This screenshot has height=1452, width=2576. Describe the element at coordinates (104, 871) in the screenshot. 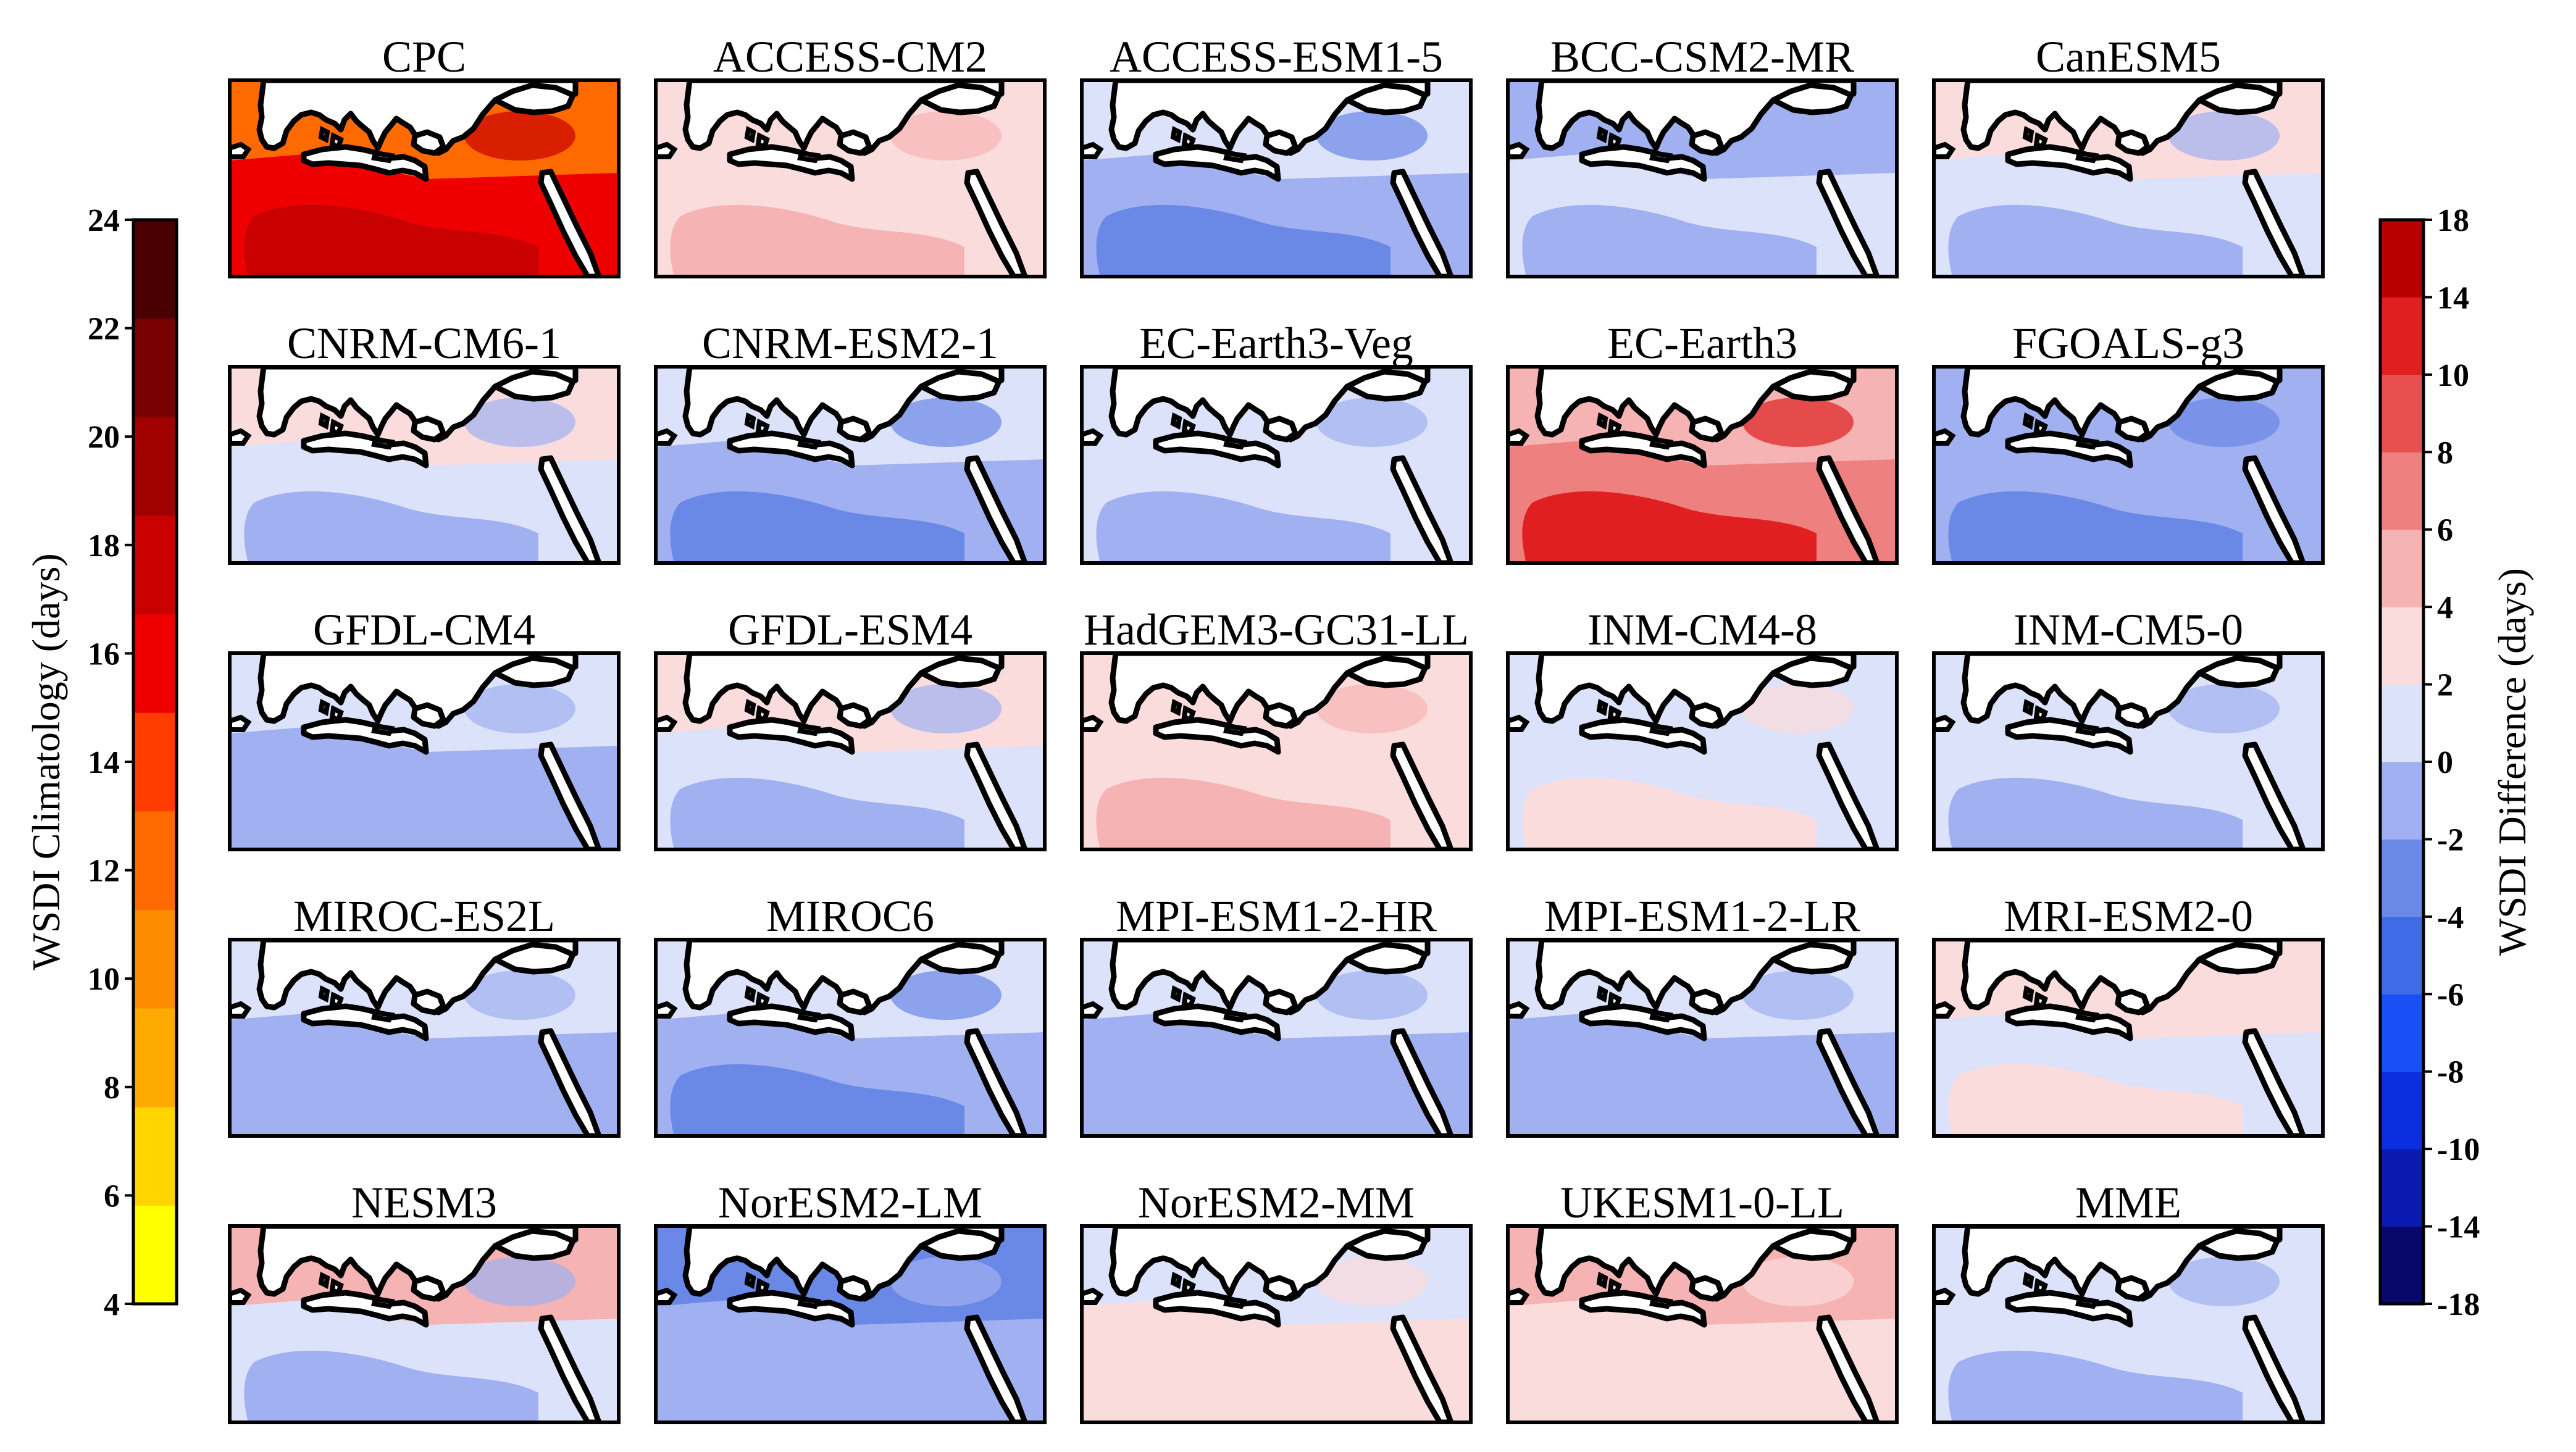

I see `colorbar-tick-label: 12` at that location.